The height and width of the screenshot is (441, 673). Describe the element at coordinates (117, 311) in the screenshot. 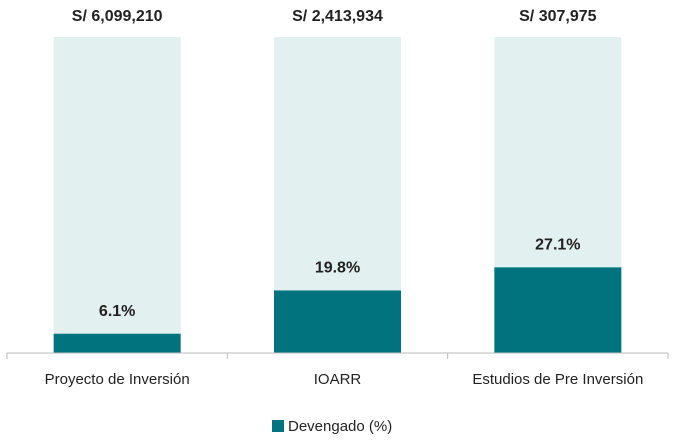

I see `data-label: 6.1%` at that location.